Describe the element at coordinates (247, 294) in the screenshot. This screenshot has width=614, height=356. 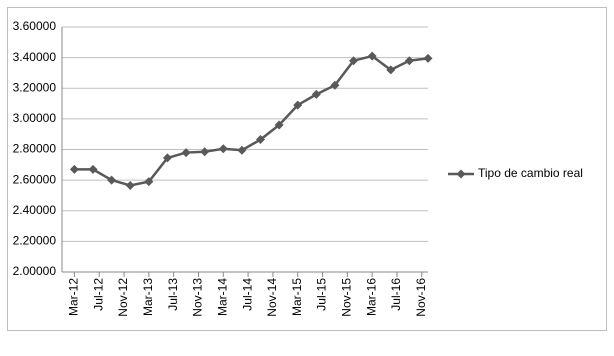
I see `x-tick-label: Jul-14` at that location.